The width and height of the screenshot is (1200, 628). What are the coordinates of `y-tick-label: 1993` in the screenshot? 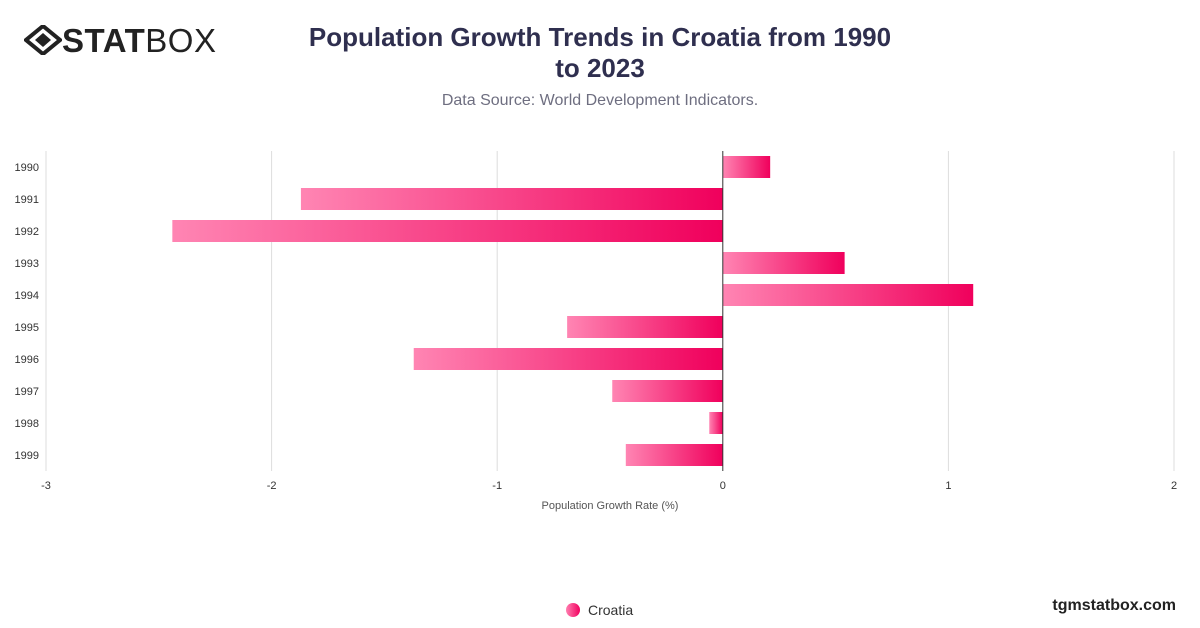 It's located at (27, 264).